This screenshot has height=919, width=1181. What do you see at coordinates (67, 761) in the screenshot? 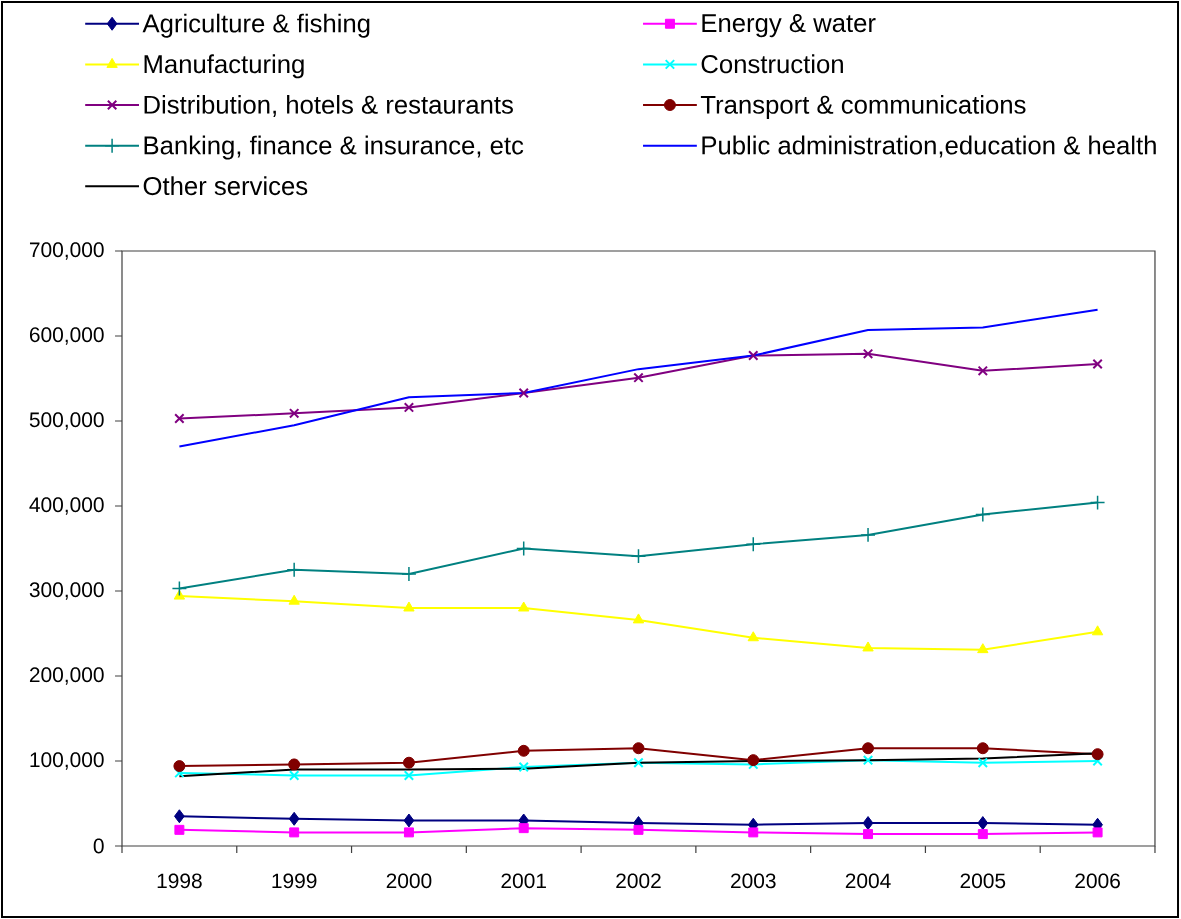
I see `y-tick-label: 100,000` at bounding box center [67, 761].